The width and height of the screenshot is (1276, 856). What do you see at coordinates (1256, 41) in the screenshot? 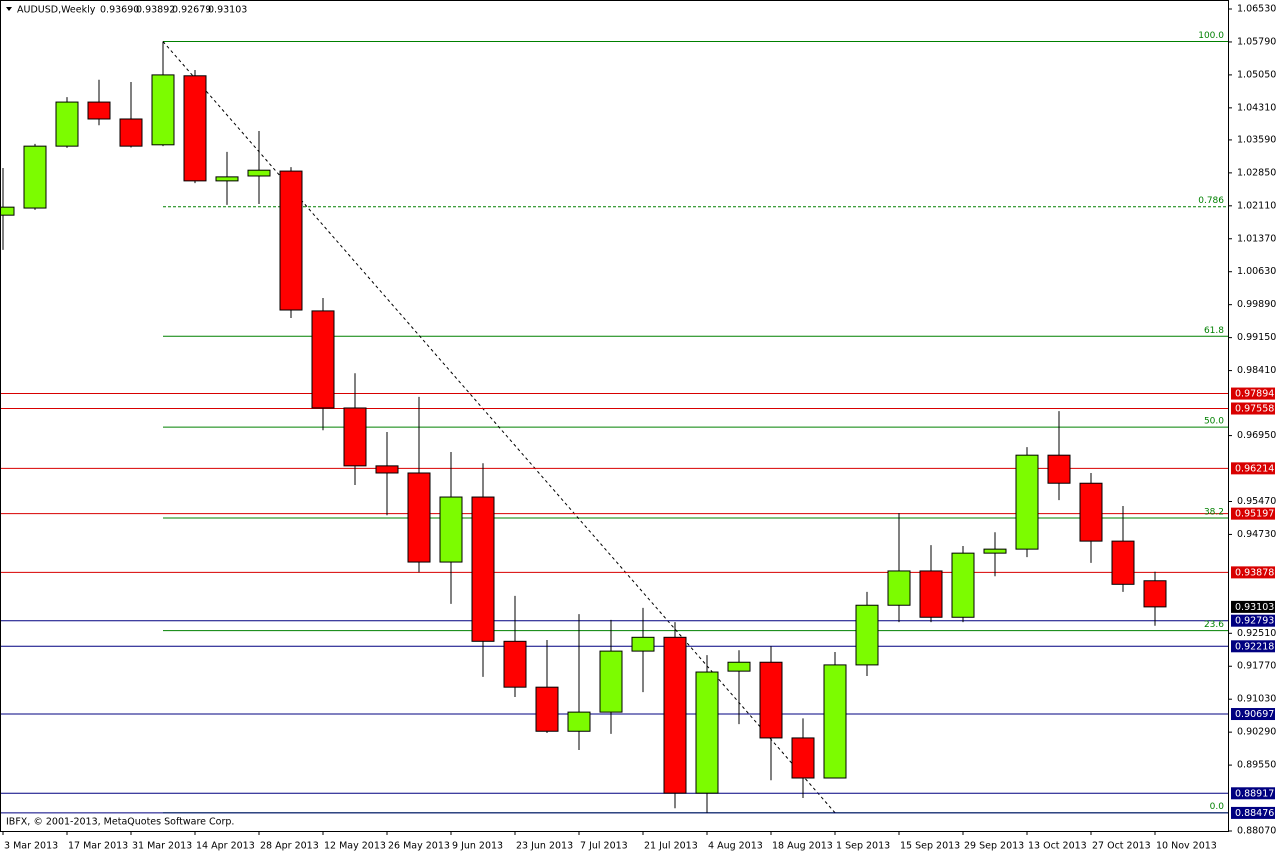
I see `y-tick-label: 1.05790` at bounding box center [1256, 41].